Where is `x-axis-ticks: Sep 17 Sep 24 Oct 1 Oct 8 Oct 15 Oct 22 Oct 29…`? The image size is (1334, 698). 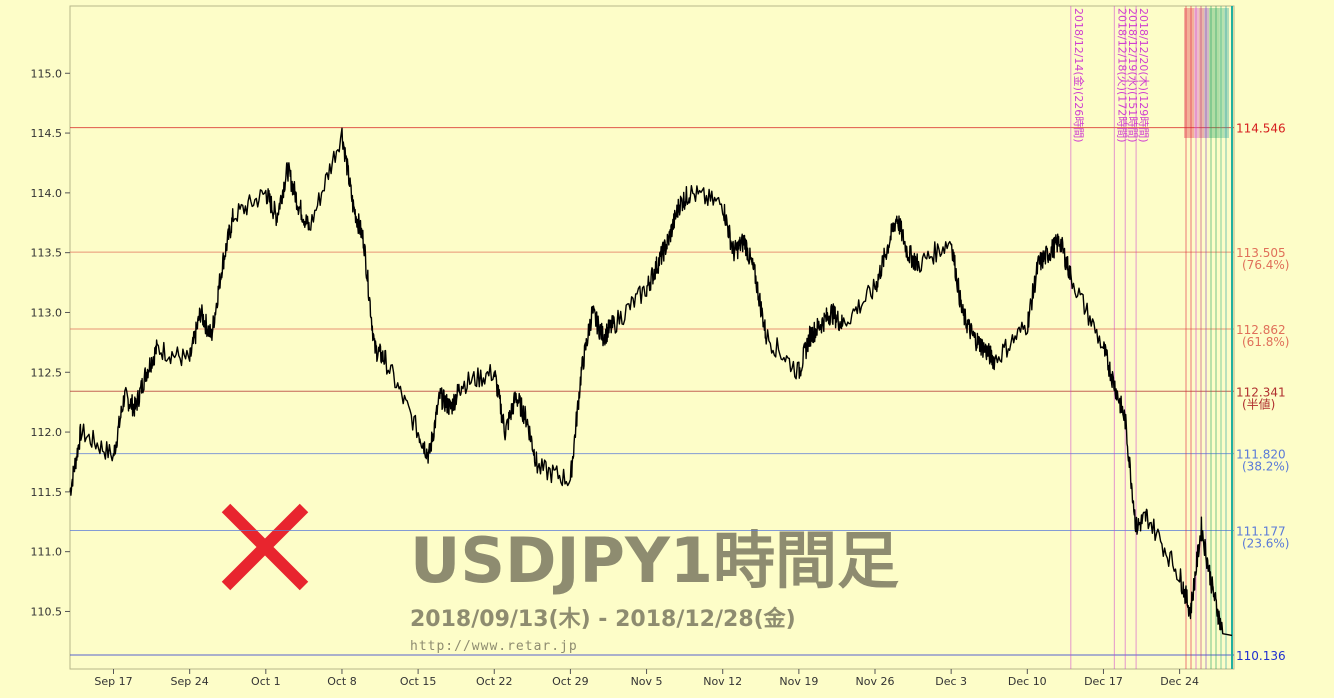
x-axis-ticks: Sep 17 Sep 24 Oct 1 Oct 8 Oct 15 Oct 22 Oct 29… is located at coordinates (646, 678).